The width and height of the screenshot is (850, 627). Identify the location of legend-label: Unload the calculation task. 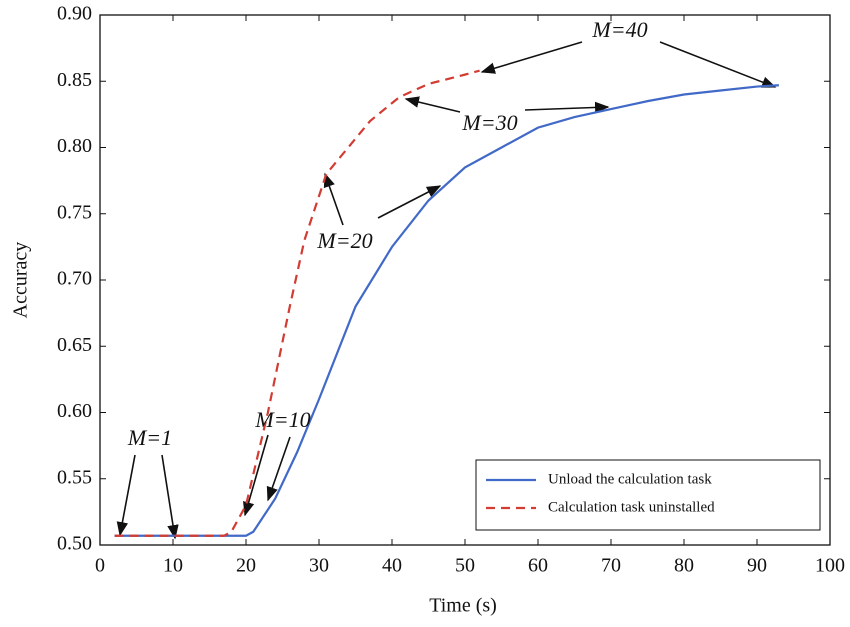
(630, 479).